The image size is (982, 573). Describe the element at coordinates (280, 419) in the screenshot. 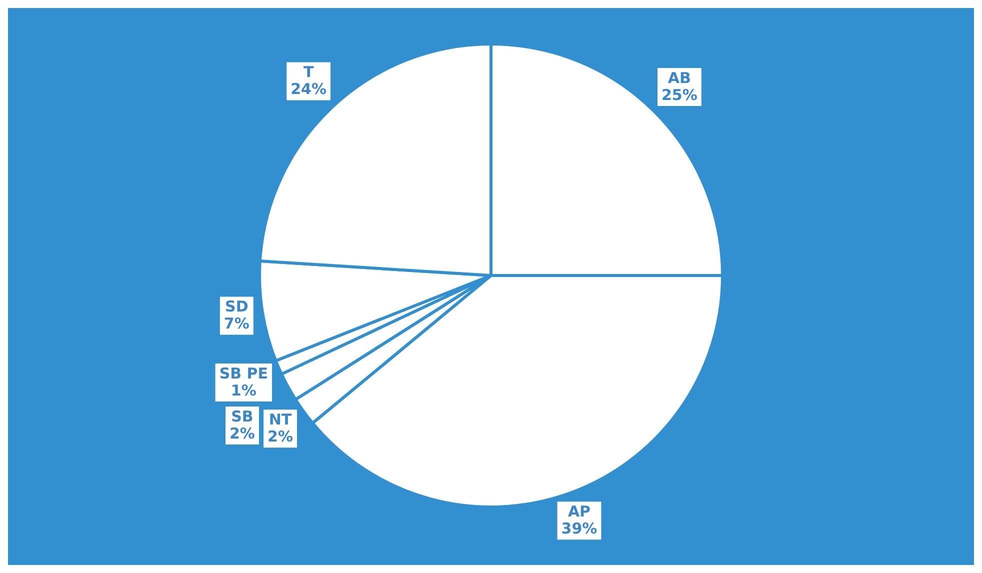

I see `slice-label: NT` at that location.